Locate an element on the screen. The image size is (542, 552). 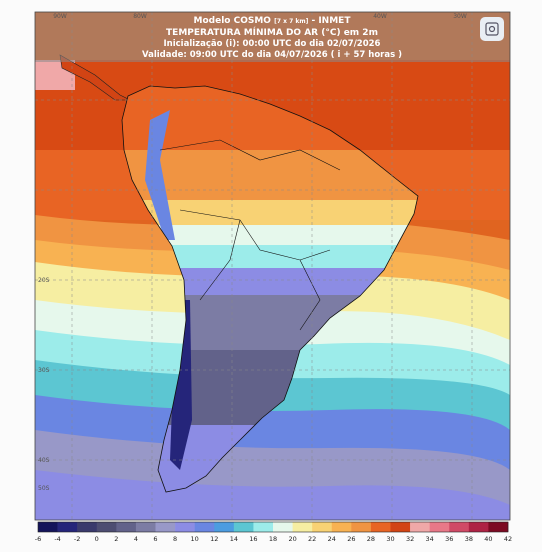
zoom-button is located at coordinates (492, 29).